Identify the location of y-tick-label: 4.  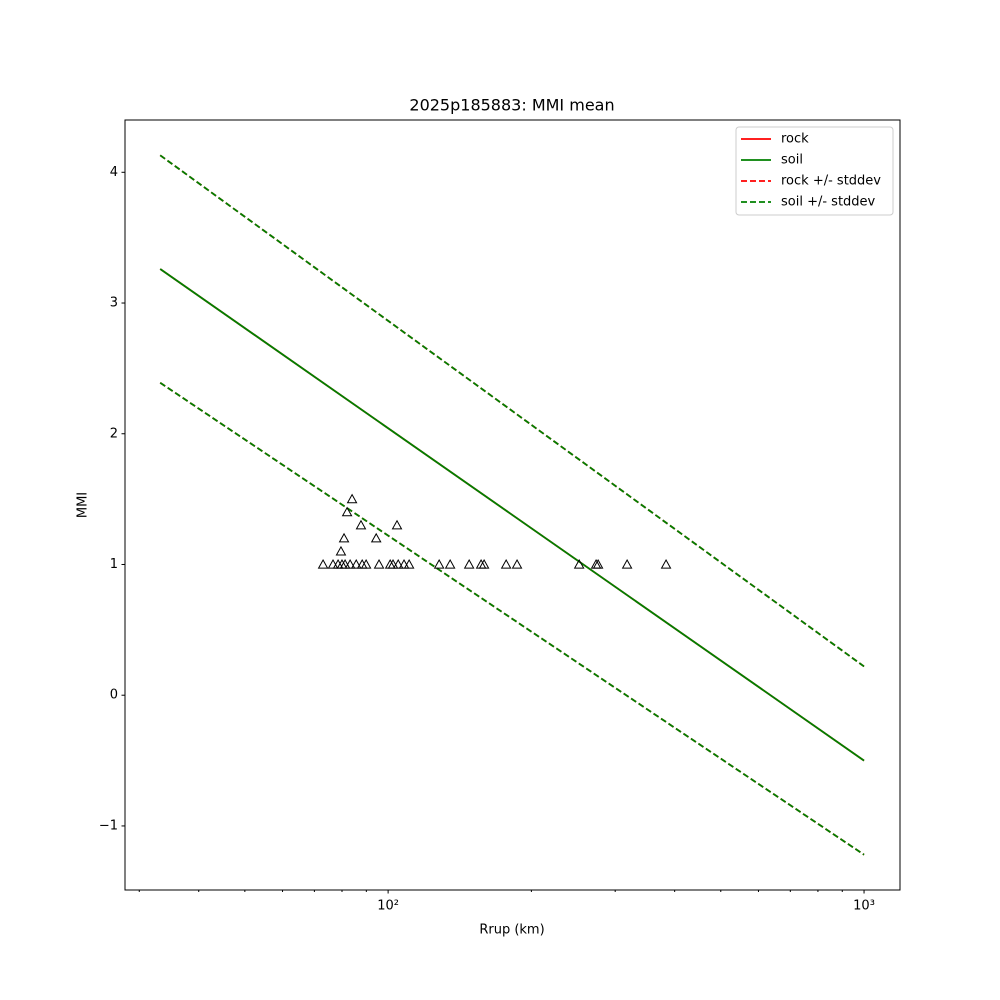
(114, 172).